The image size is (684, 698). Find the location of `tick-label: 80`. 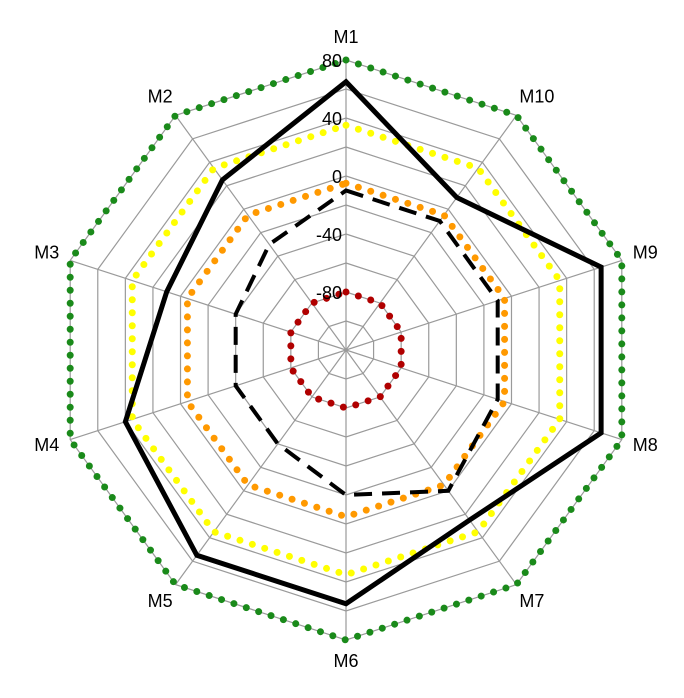

tick-label: 80 is located at coordinates (332, 61).